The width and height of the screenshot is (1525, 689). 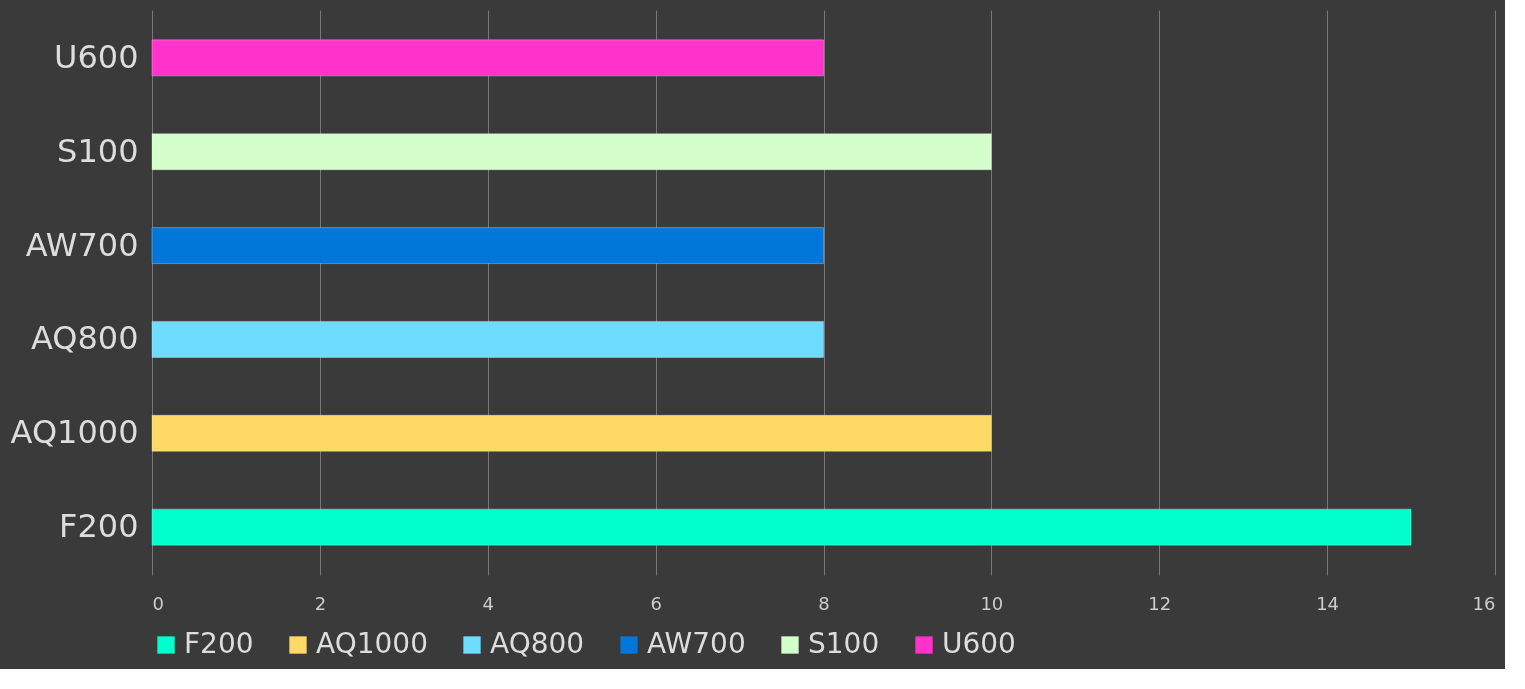 I want to click on x-tick-label: 10, so click(x=992, y=603).